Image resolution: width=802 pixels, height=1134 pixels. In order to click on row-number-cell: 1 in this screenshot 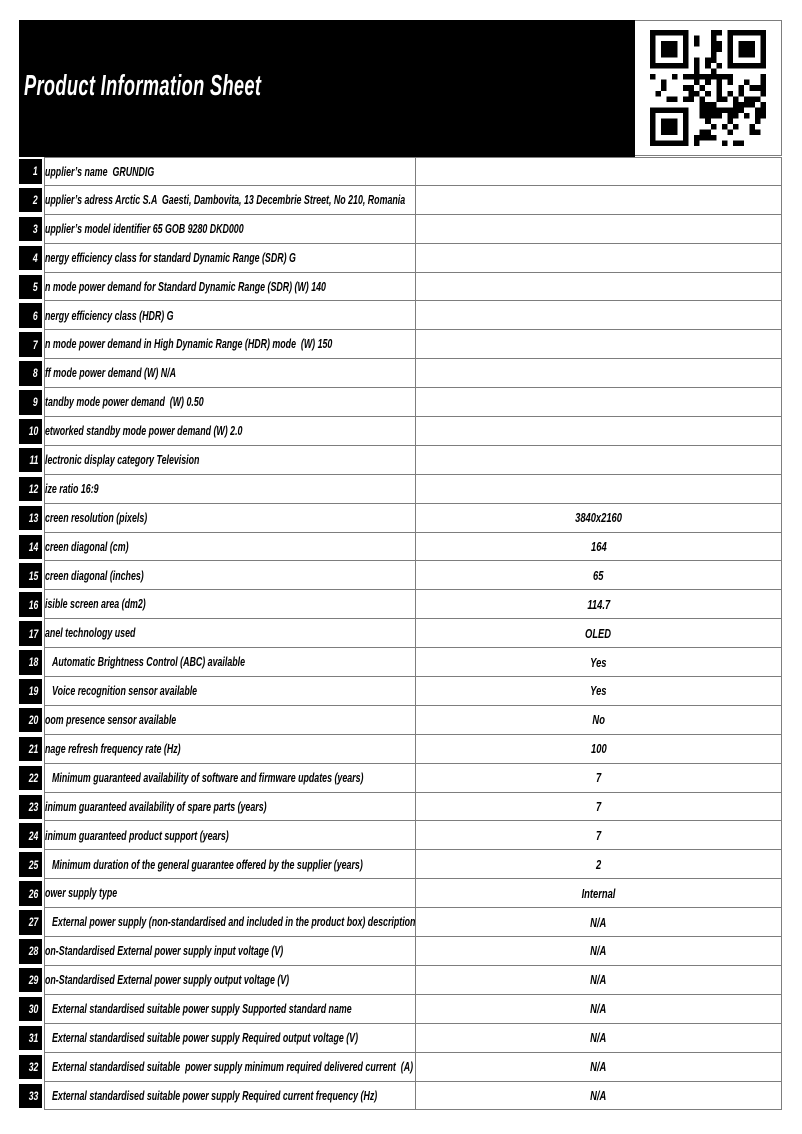, I will do `click(31, 171)`.